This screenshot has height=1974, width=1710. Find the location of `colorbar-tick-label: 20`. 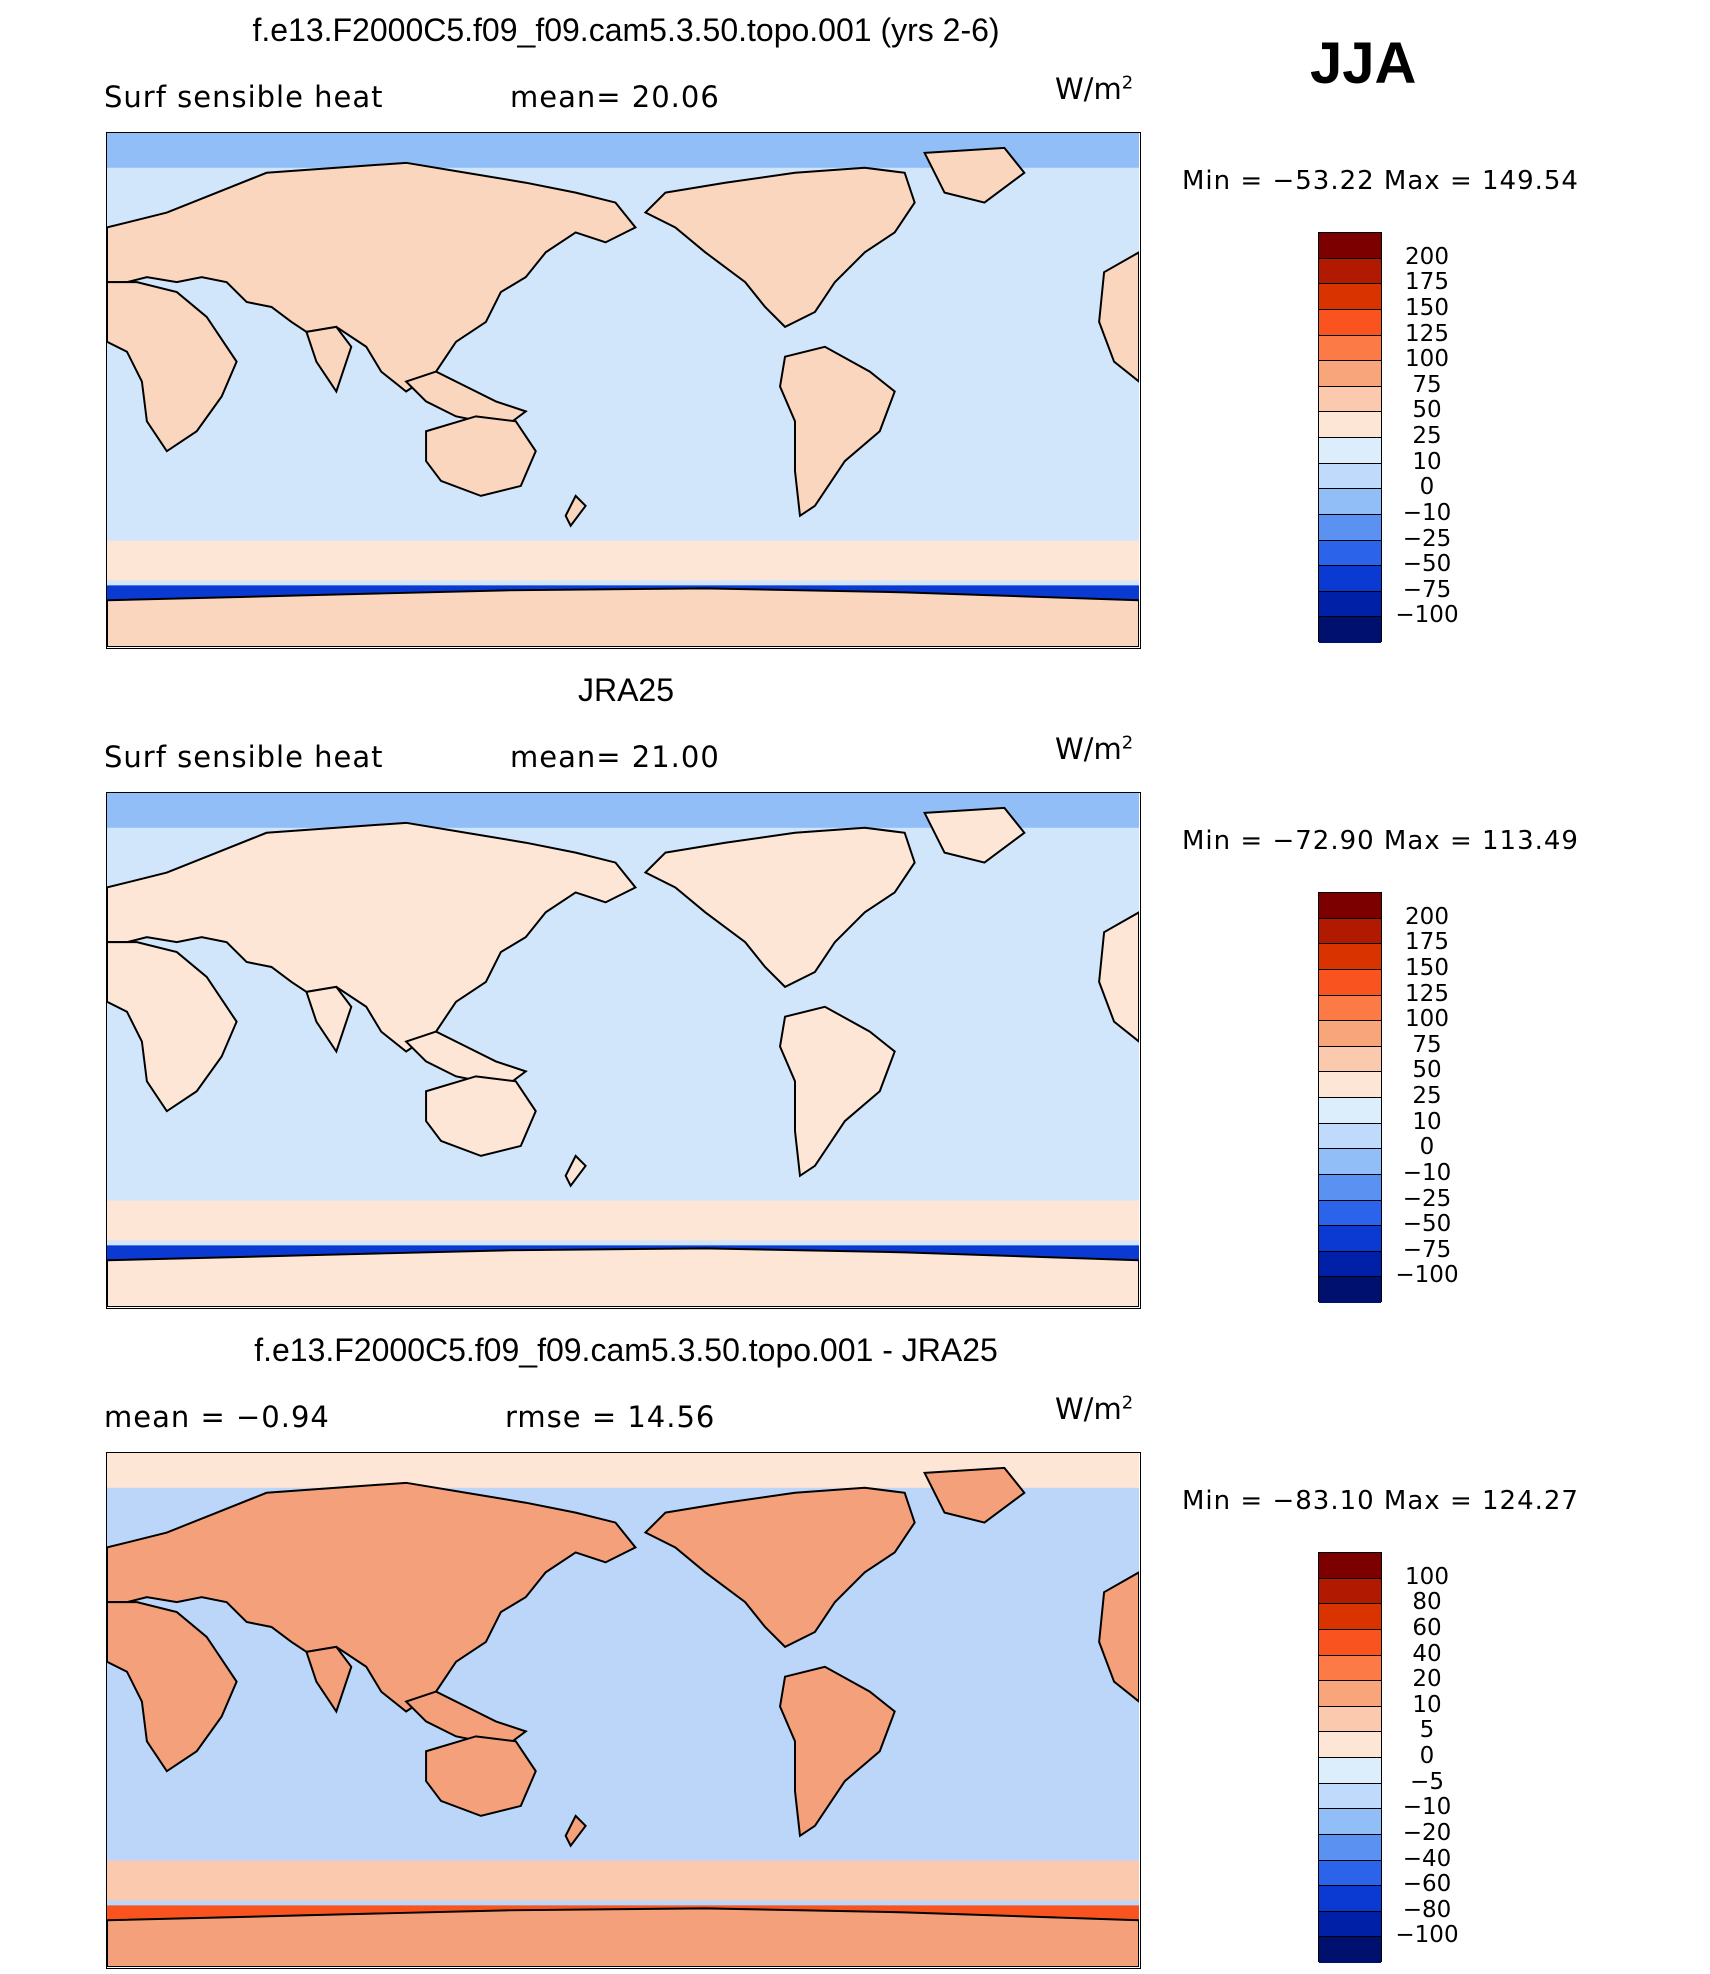

colorbar-tick-label: 20 is located at coordinates (1427, 1679).